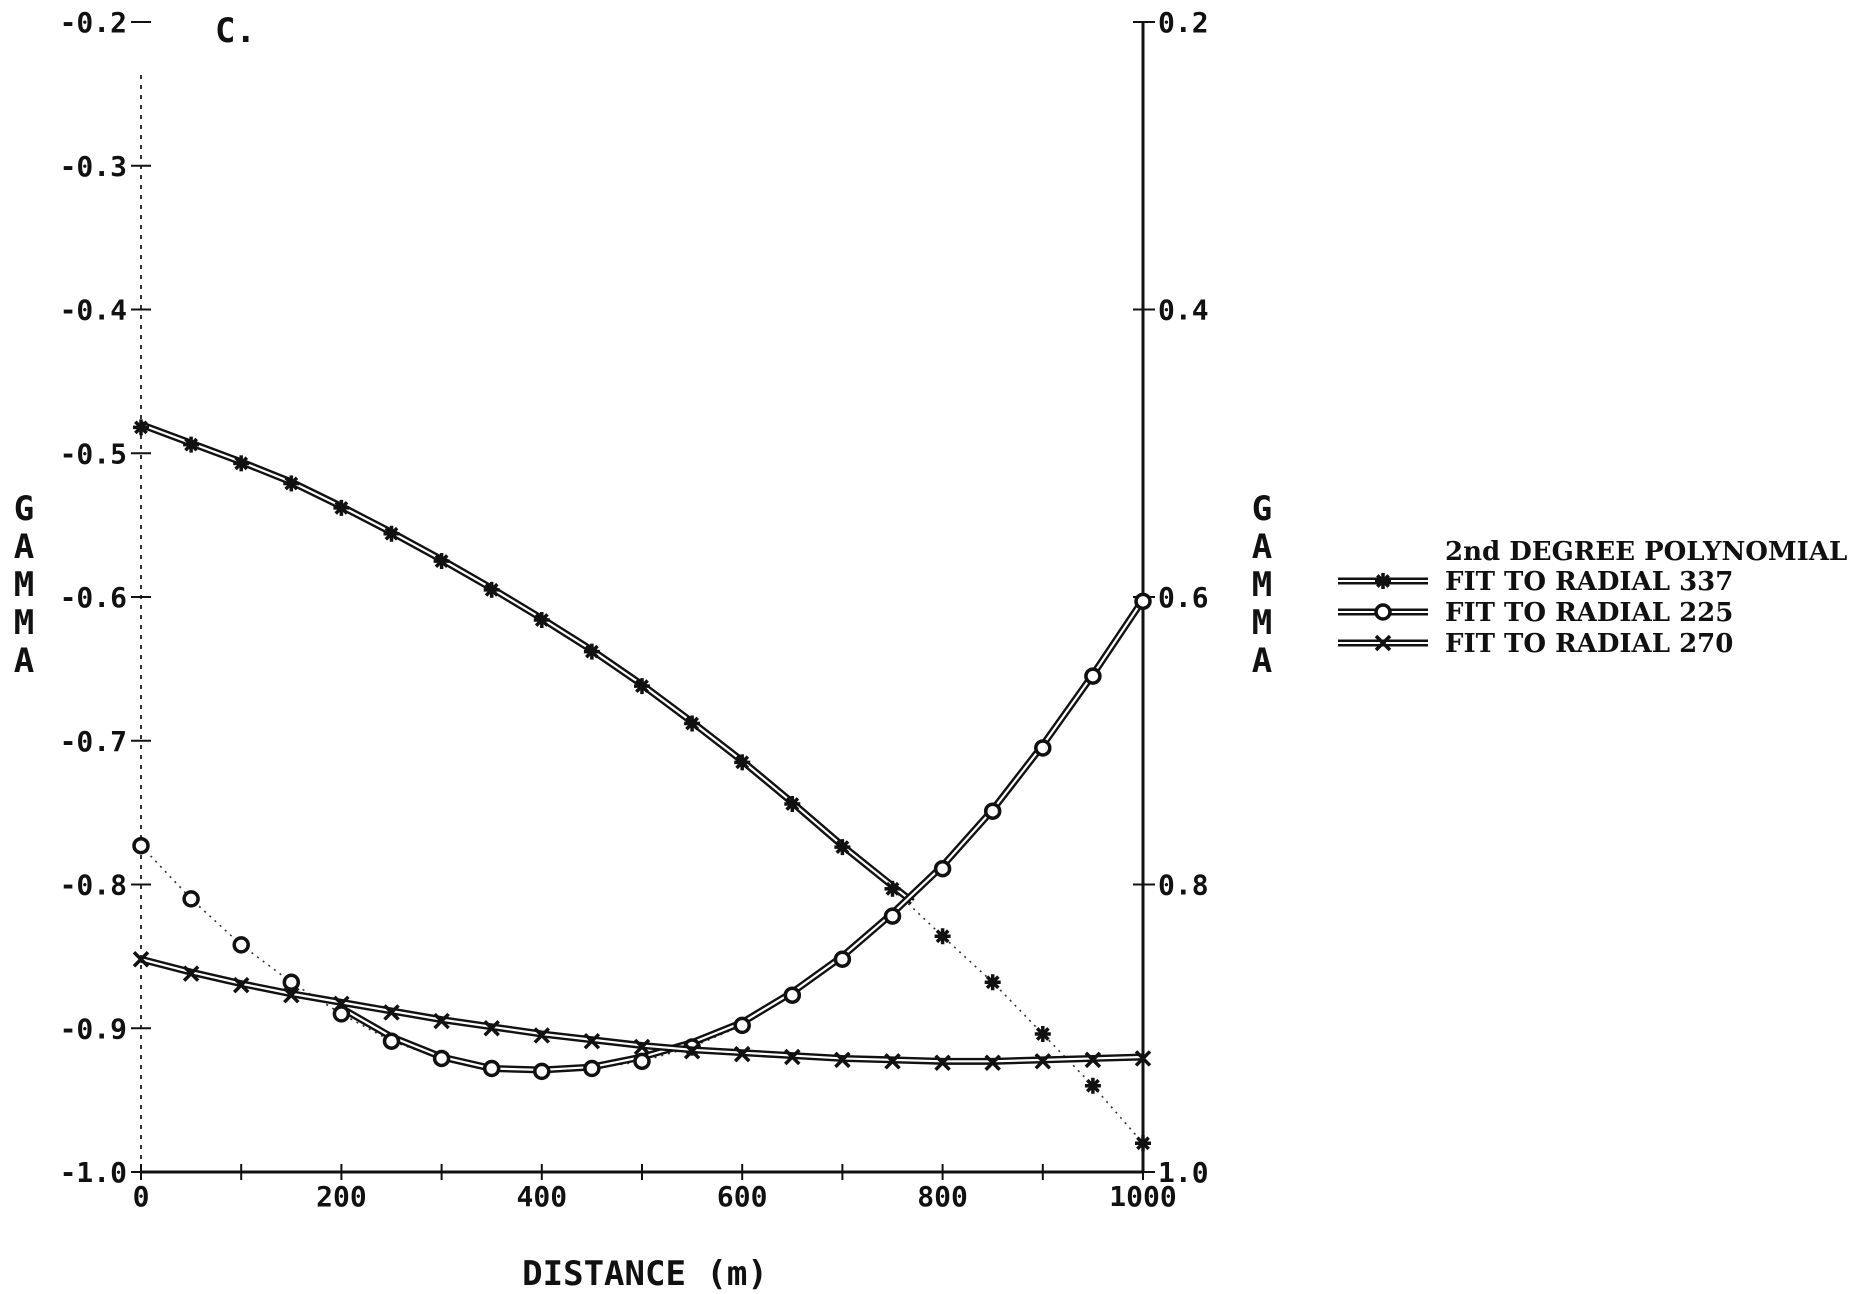  I want to click on series-x, so click(642, 1011).